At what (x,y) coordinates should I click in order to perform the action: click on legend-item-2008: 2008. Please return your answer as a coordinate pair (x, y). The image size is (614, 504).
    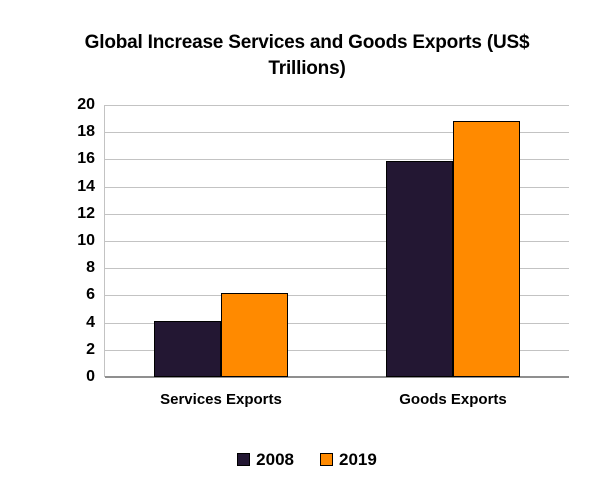
    Looking at the image, I should click on (265, 459).